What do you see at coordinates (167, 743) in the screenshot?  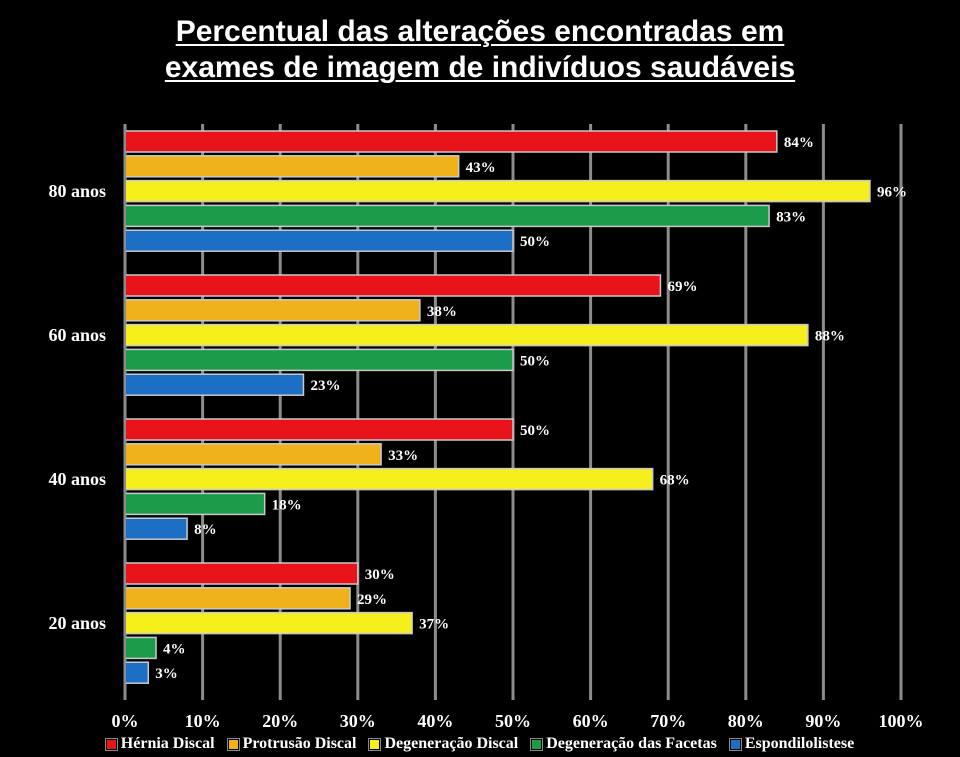 I see `legend-label: Hérnia Discal` at bounding box center [167, 743].